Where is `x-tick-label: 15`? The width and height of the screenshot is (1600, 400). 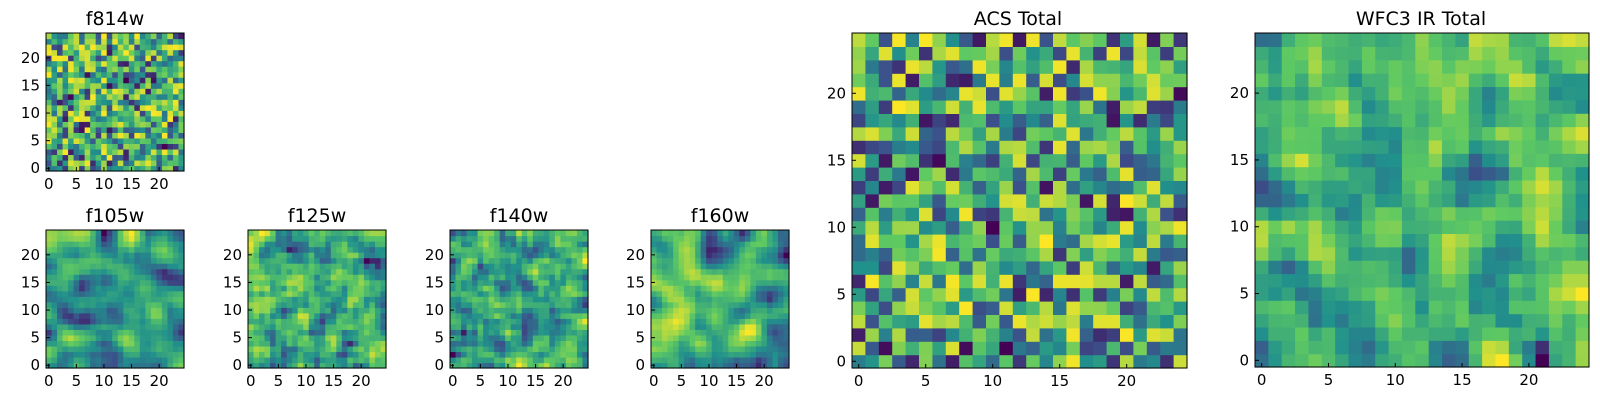
x-tick-label: 15 is located at coordinates (535, 381).